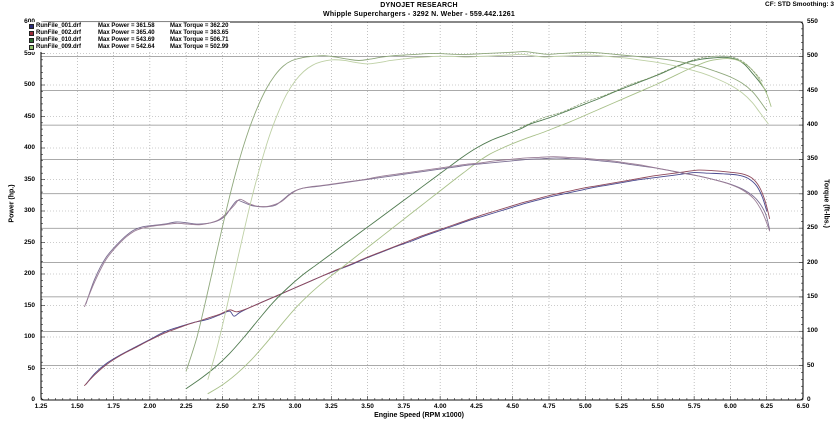  Describe the element at coordinates (29, 147) in the screenshot. I see `y-tick-left-label: 400` at that location.